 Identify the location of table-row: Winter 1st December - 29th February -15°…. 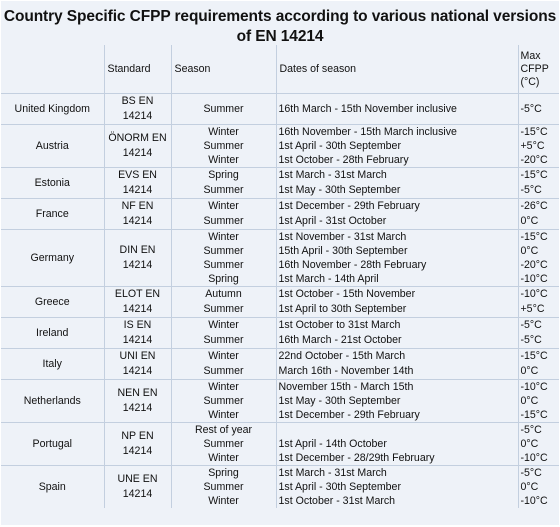
(280, 415).